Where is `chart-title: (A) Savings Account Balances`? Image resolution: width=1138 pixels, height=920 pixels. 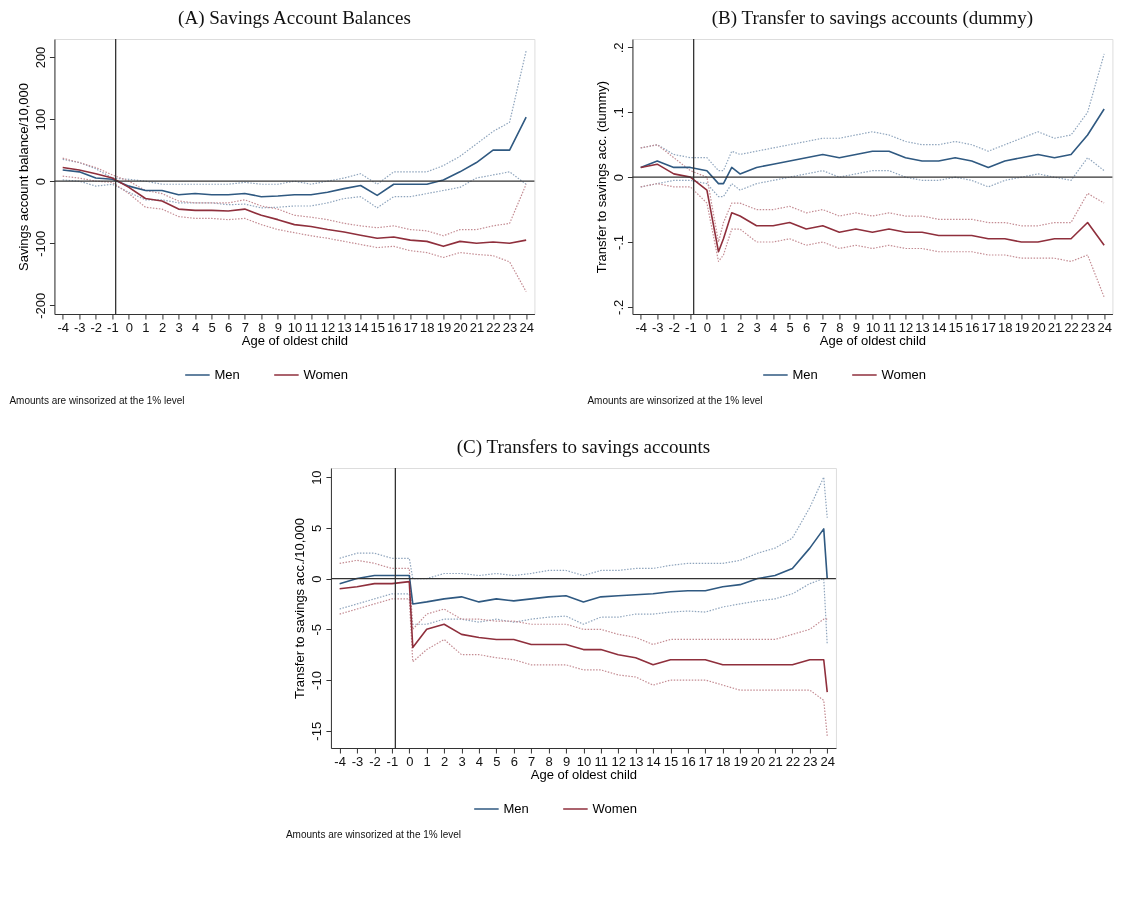
chart-title: (A) Savings Account Balances is located at coordinates (294, 18).